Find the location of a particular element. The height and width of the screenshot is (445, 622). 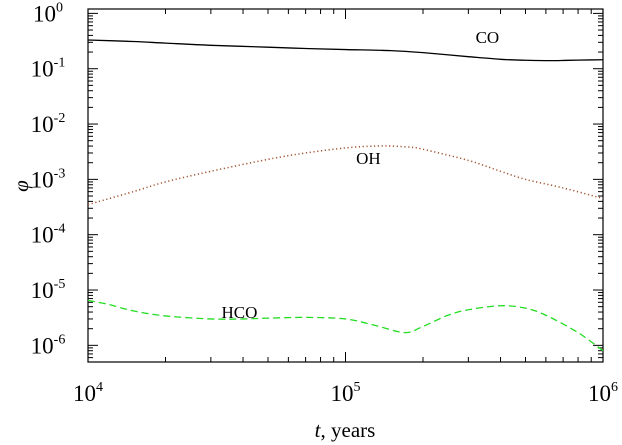

y-tick-label: 10⁰ is located at coordinates (48, 13).